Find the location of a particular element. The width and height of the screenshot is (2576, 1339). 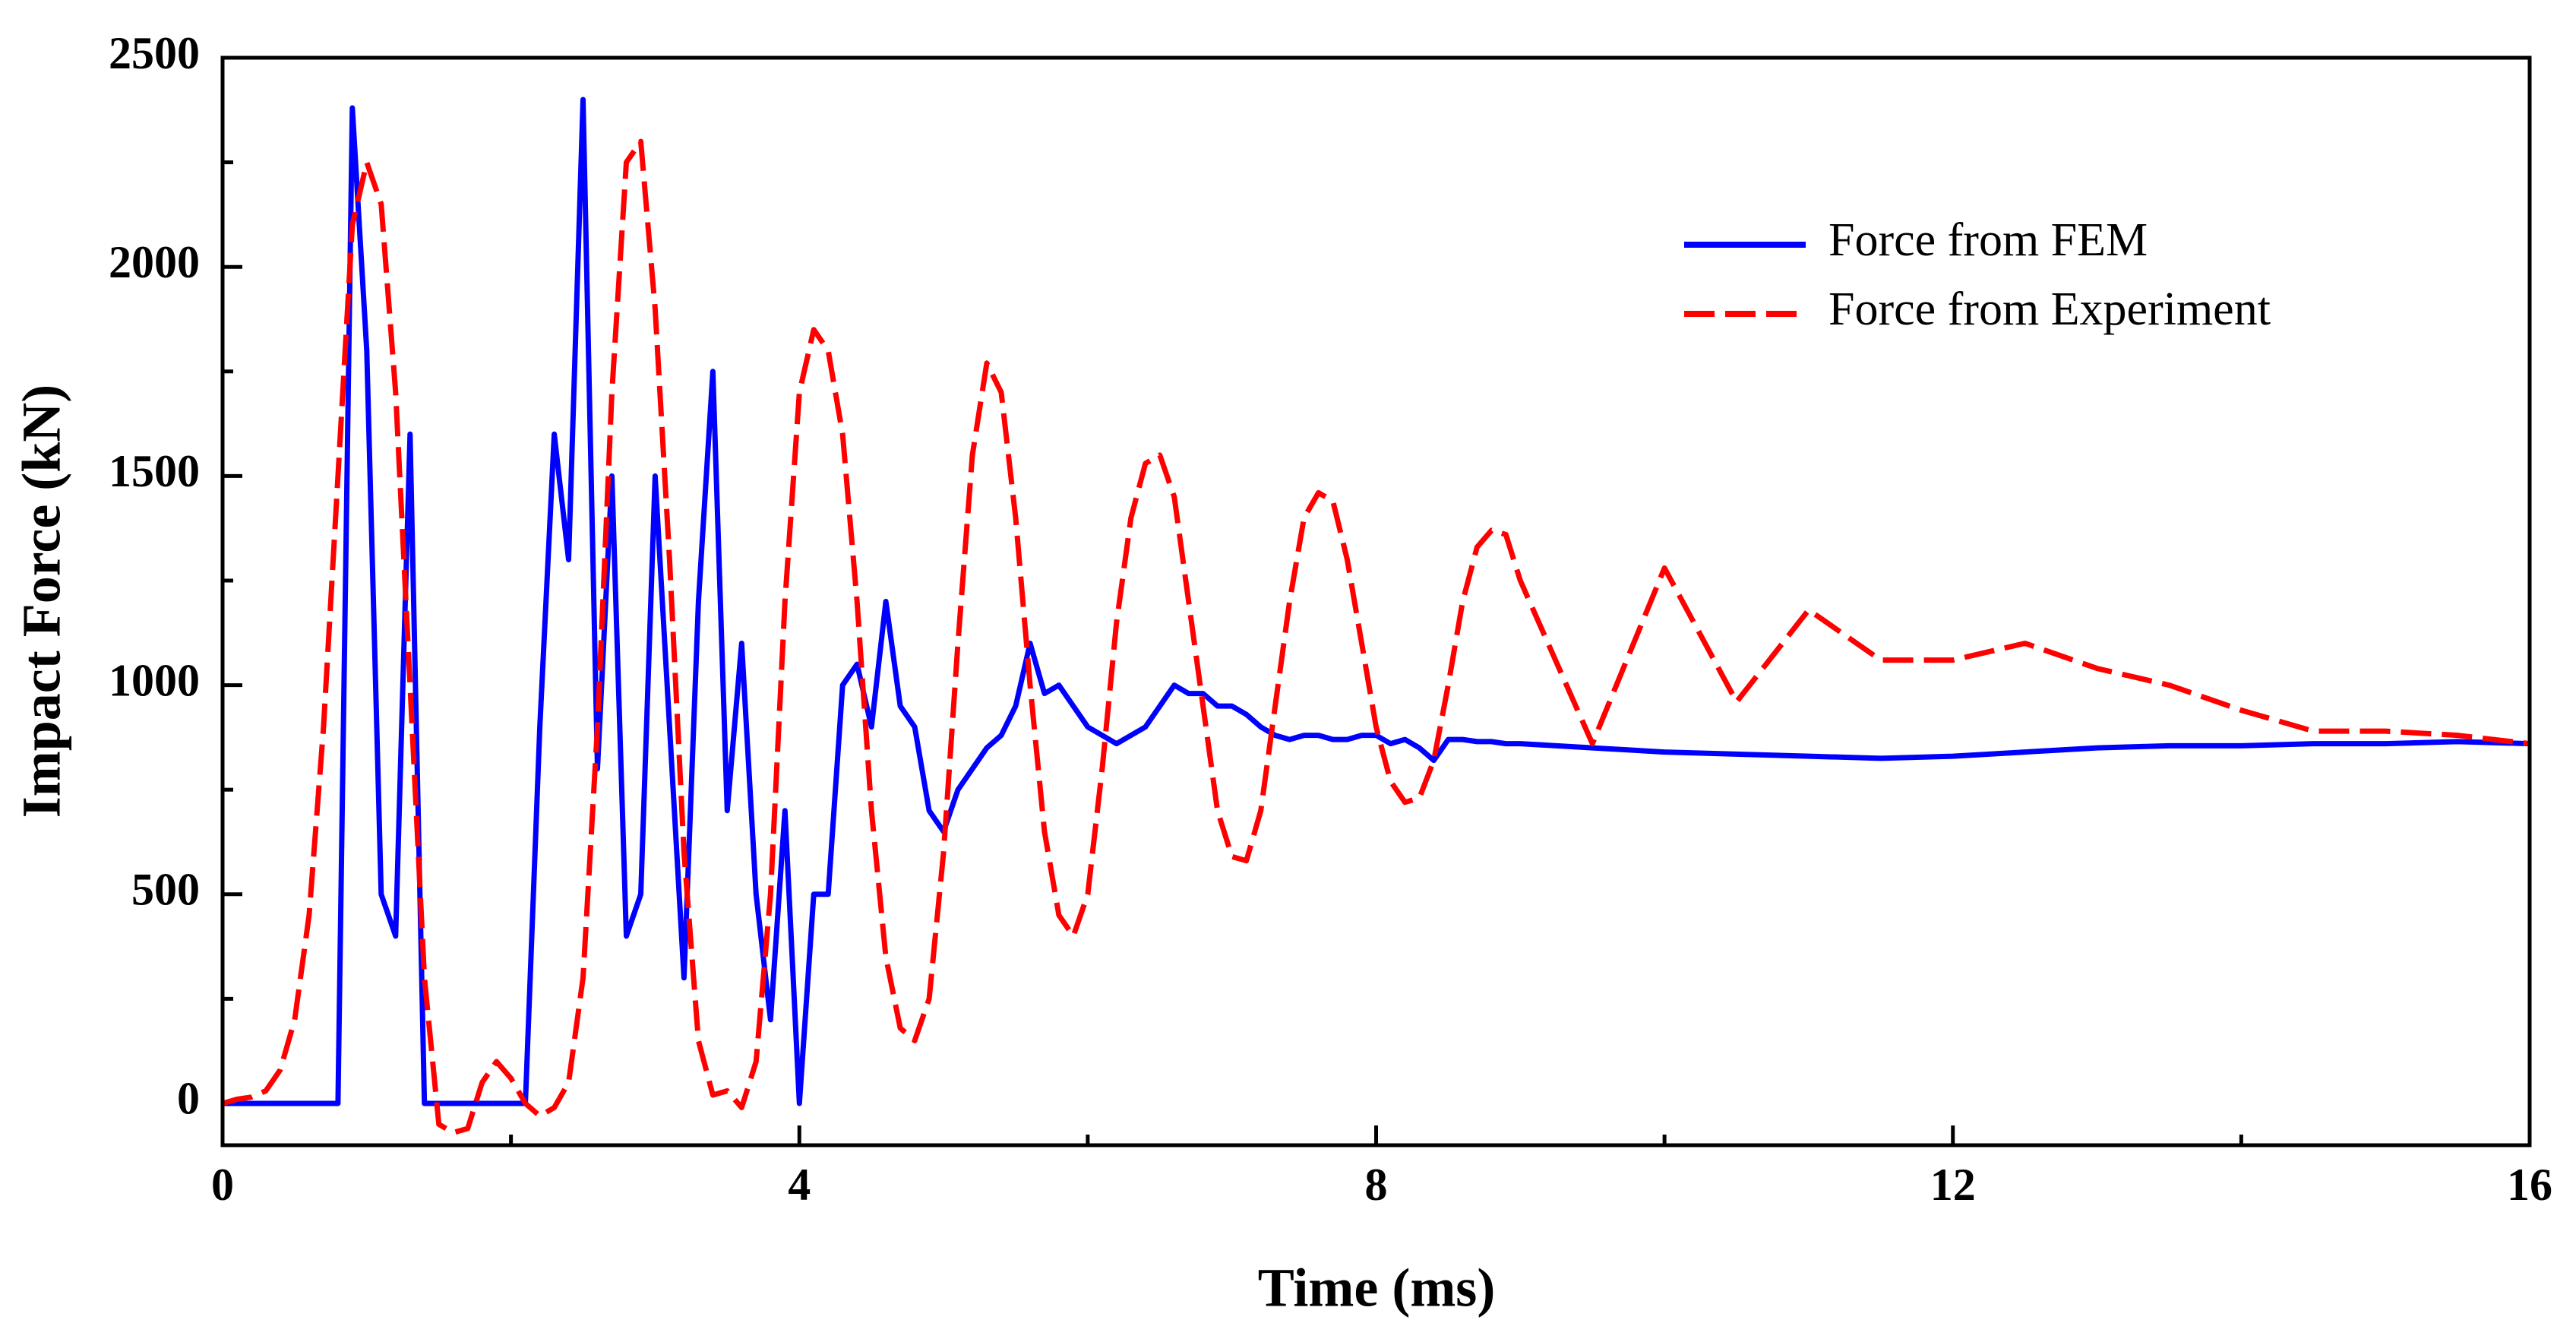

y-tick-label: 2000 is located at coordinates (154, 262).